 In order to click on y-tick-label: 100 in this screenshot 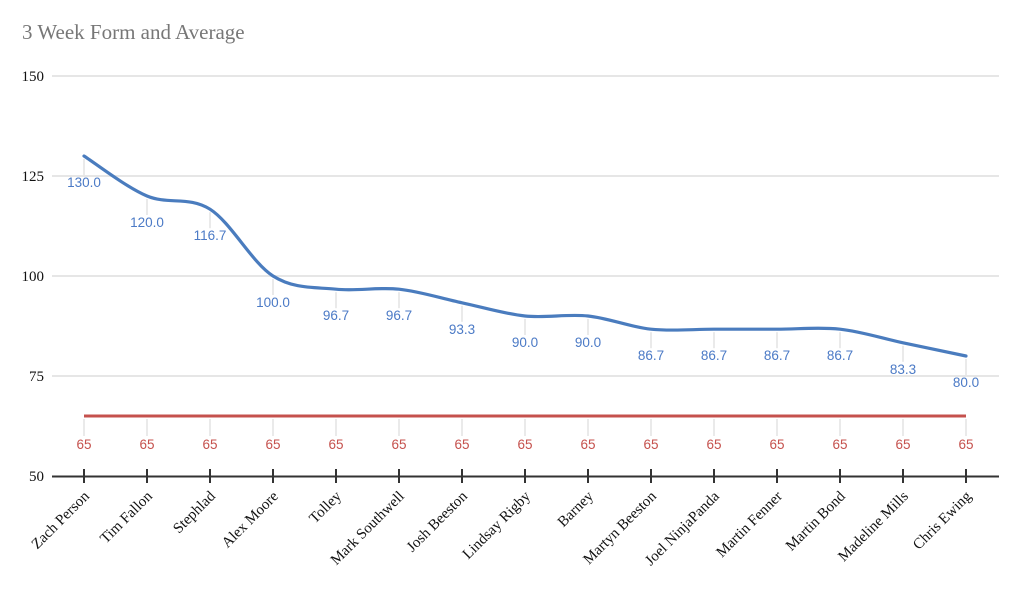, I will do `click(33, 277)`.